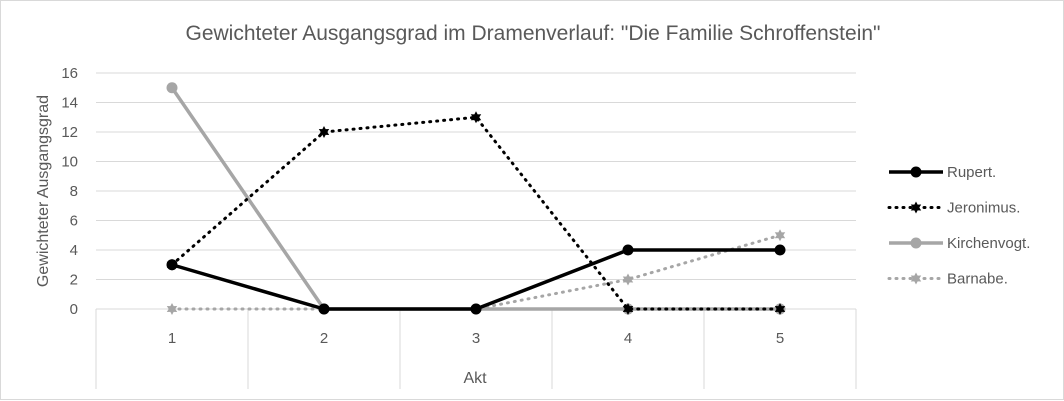 This screenshot has height=401, width=1064. What do you see at coordinates (942, 172) in the screenshot?
I see `legend-item: Rupert.` at bounding box center [942, 172].